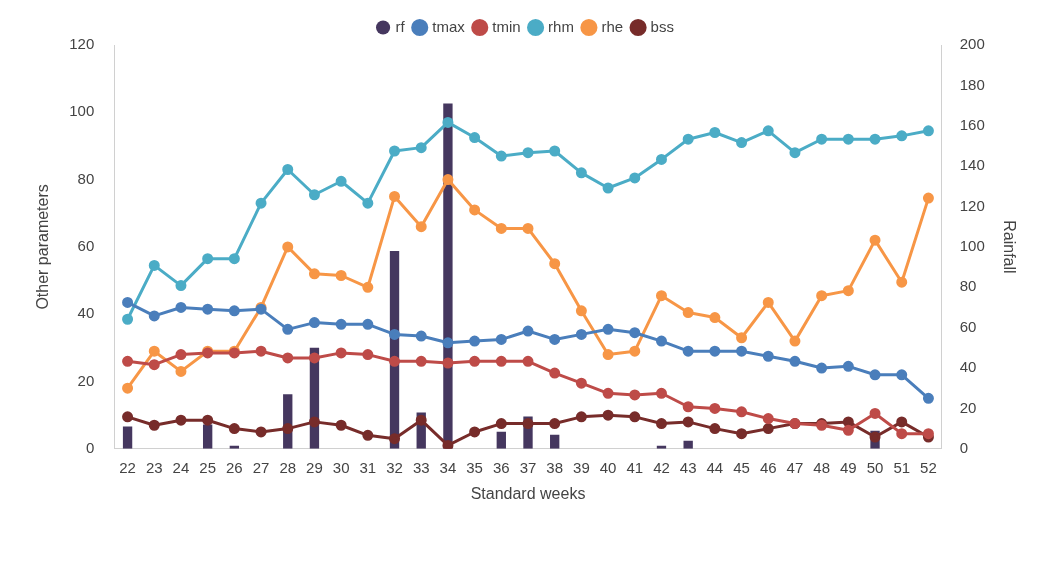  I want to click on y2-tick-label: 20, so click(968, 407).